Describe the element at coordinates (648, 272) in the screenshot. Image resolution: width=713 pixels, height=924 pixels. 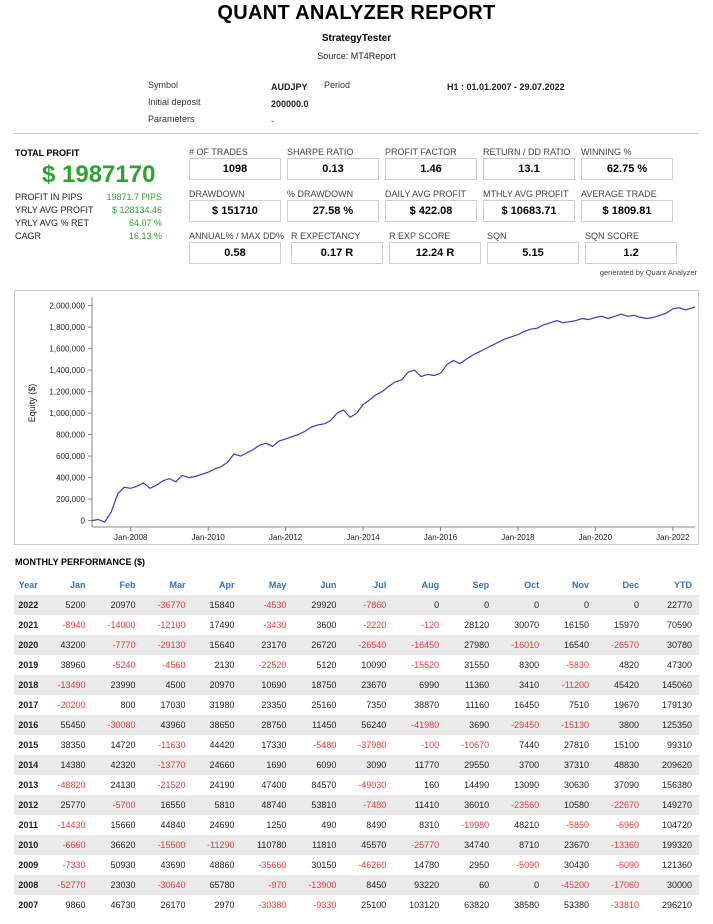
I see `generated-by-note: generated by Quant Analyzer` at that location.